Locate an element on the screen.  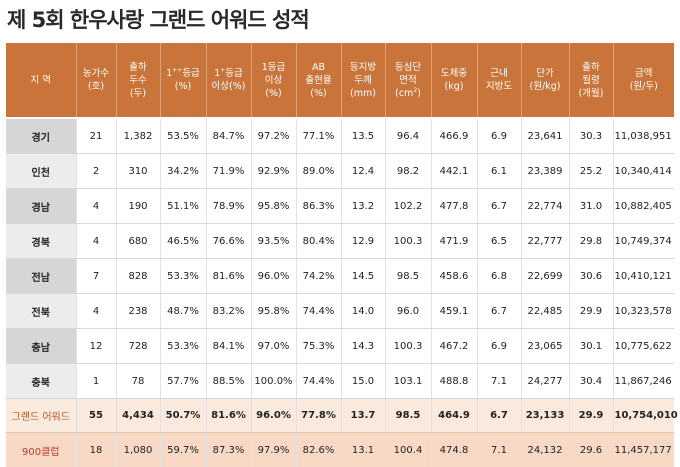
region-cell: 경기 is located at coordinates (41, 136).